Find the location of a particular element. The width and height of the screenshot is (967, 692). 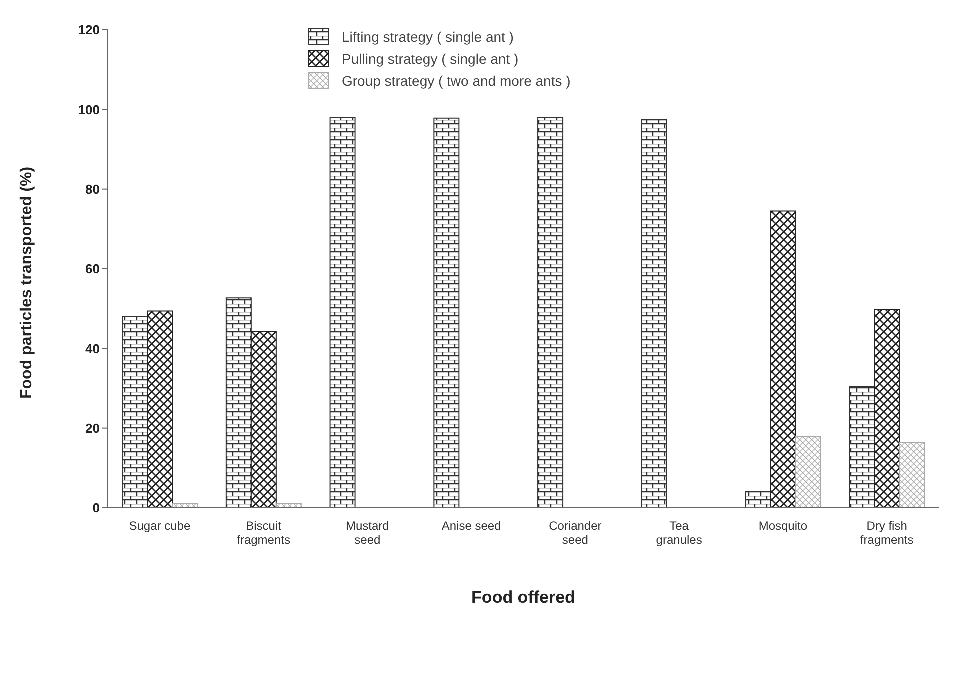

x-tick-label: Sugar cube is located at coordinates (160, 526).